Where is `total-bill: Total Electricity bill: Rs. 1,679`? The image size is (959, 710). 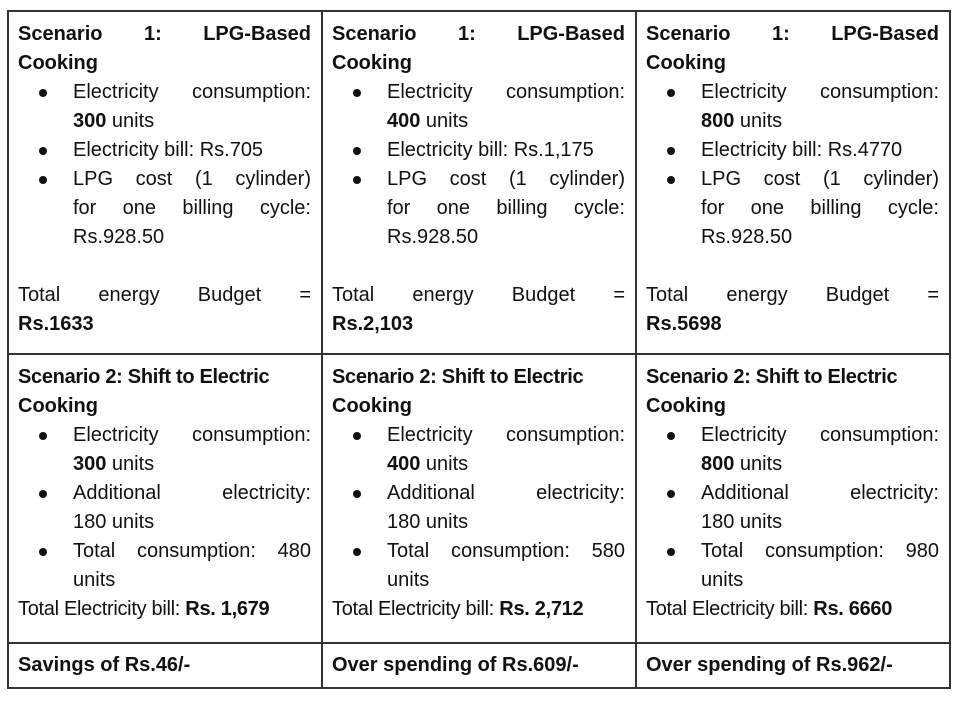 total-bill: Total Electricity bill: Rs. 1,679 is located at coordinates (164, 609).